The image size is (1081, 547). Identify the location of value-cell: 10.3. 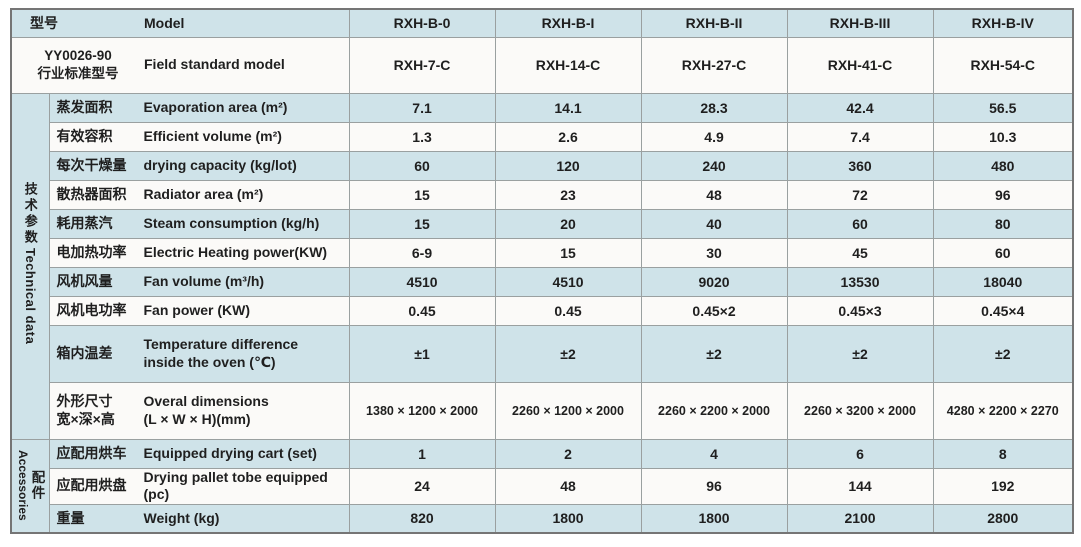
(1003, 136).